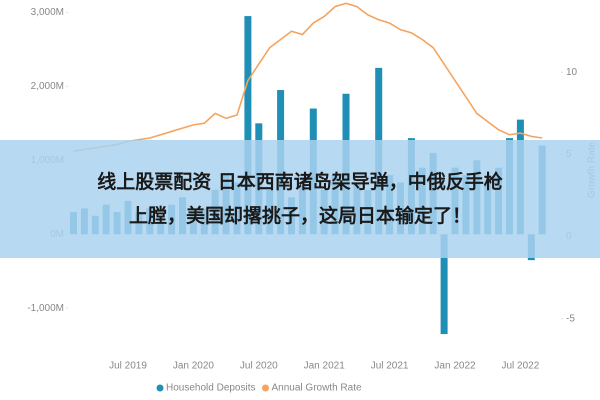 The image size is (600, 400). Describe the element at coordinates (317, 388) in the screenshot. I see `legend-label: Annual Growth Rate` at that location.